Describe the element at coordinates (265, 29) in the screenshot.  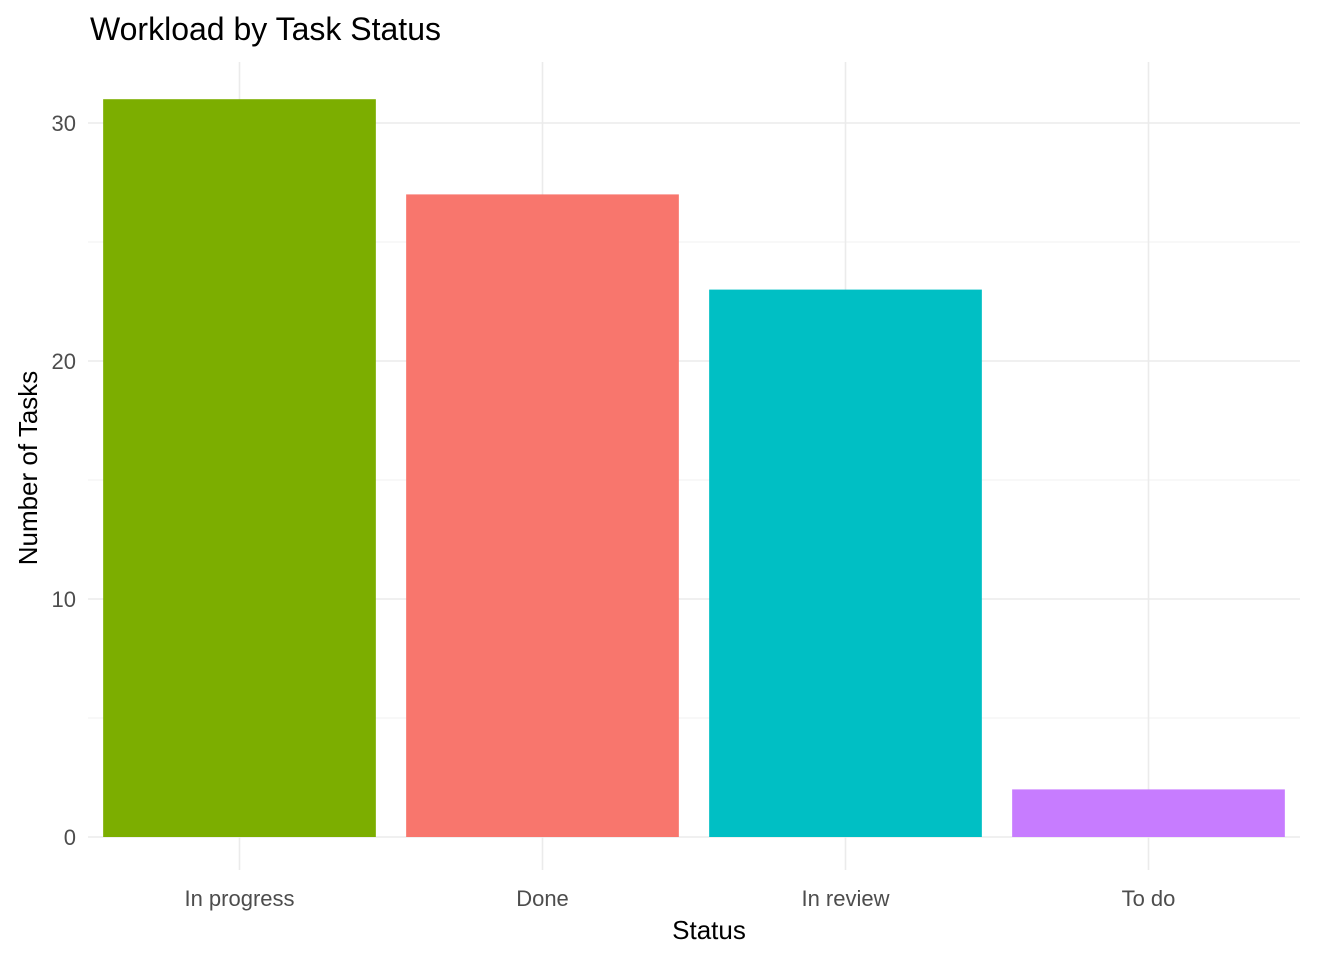
I see `chart-title: Workload by Task Status` at that location.